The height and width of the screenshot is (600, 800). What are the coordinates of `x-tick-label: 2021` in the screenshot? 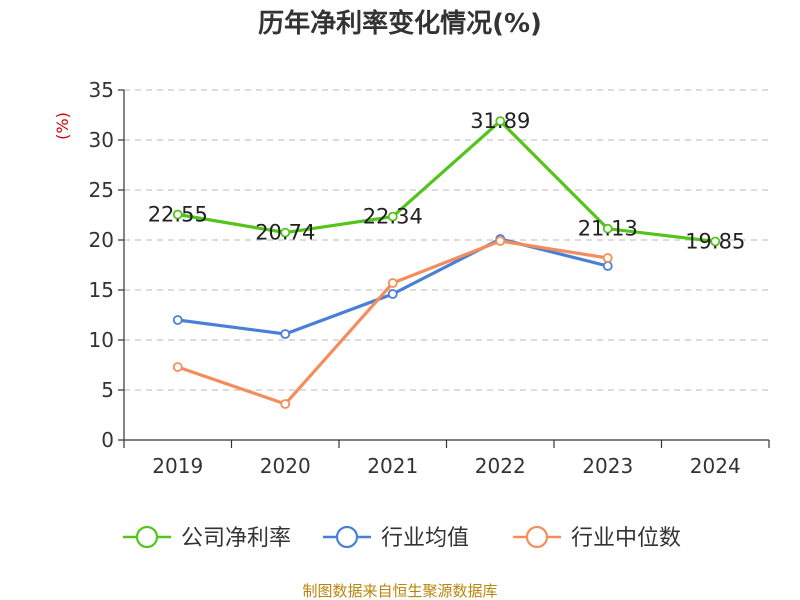 It's located at (392, 466).